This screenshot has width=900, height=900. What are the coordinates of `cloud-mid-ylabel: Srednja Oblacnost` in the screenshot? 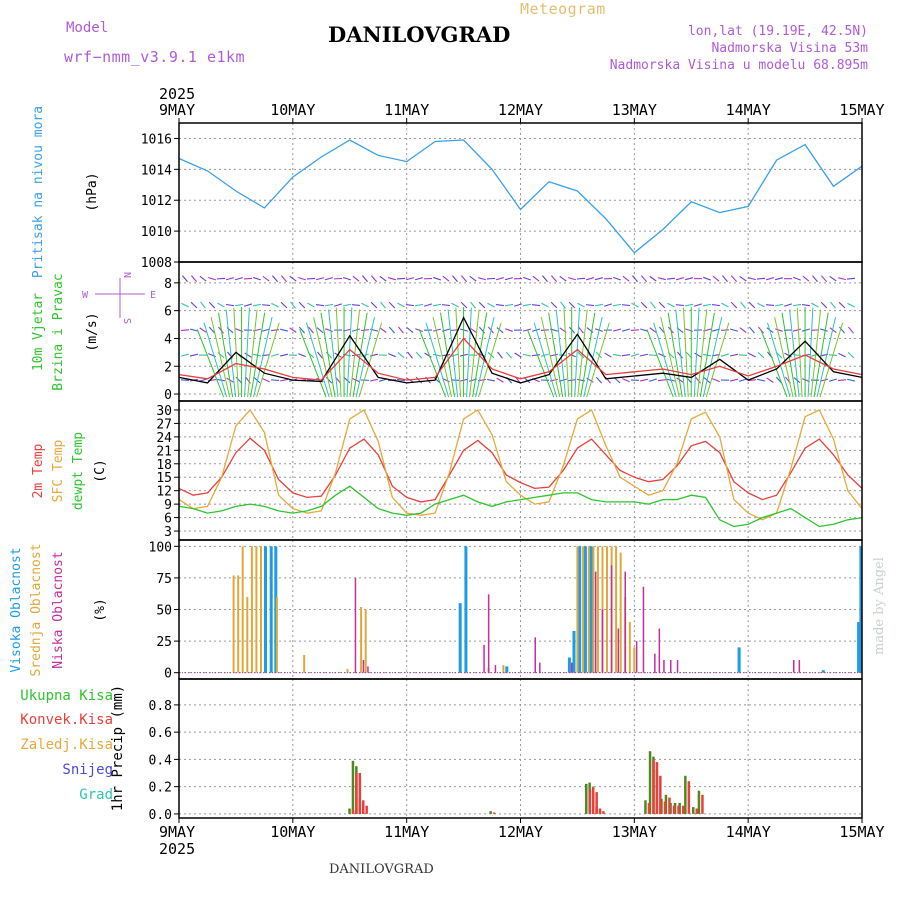 It's located at (36, 609).